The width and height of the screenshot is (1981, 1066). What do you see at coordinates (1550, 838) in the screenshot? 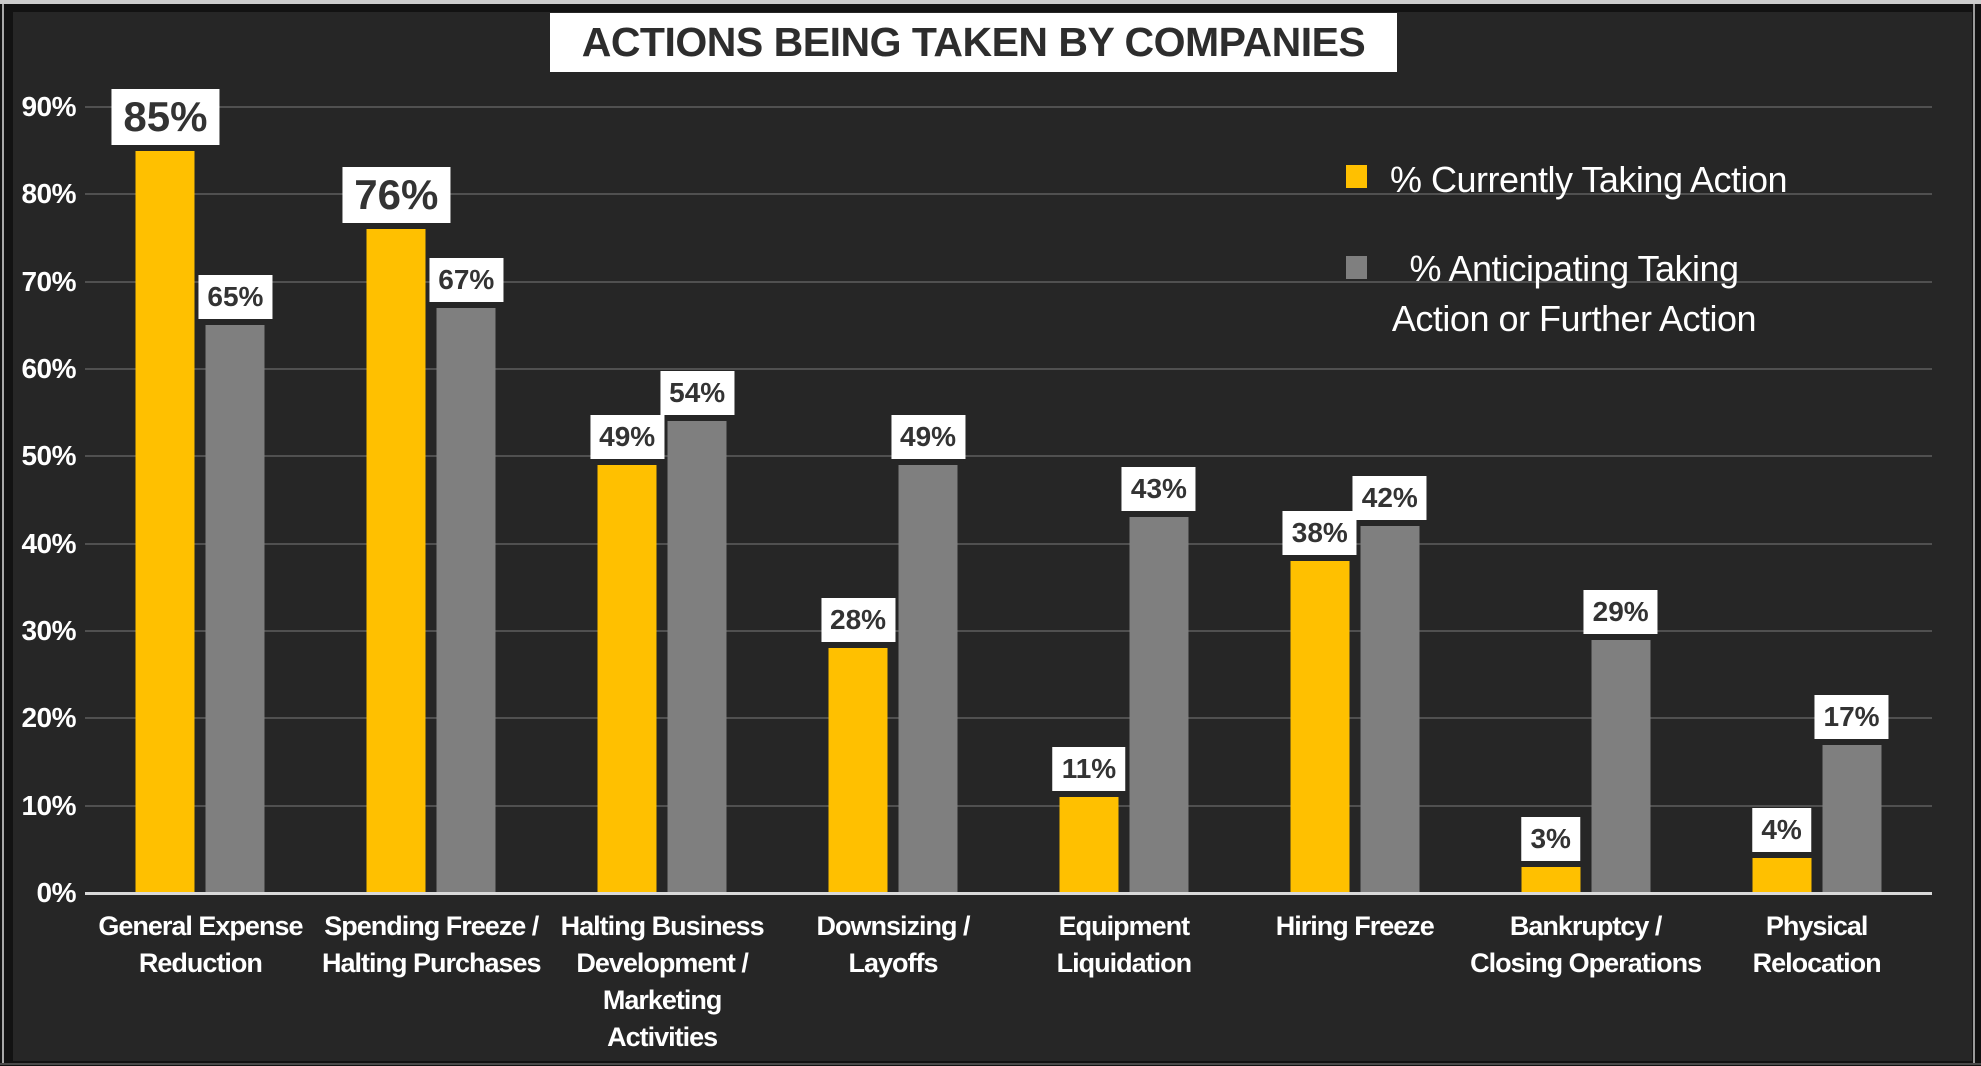
I see `value-label-currently: 3%` at bounding box center [1550, 838].